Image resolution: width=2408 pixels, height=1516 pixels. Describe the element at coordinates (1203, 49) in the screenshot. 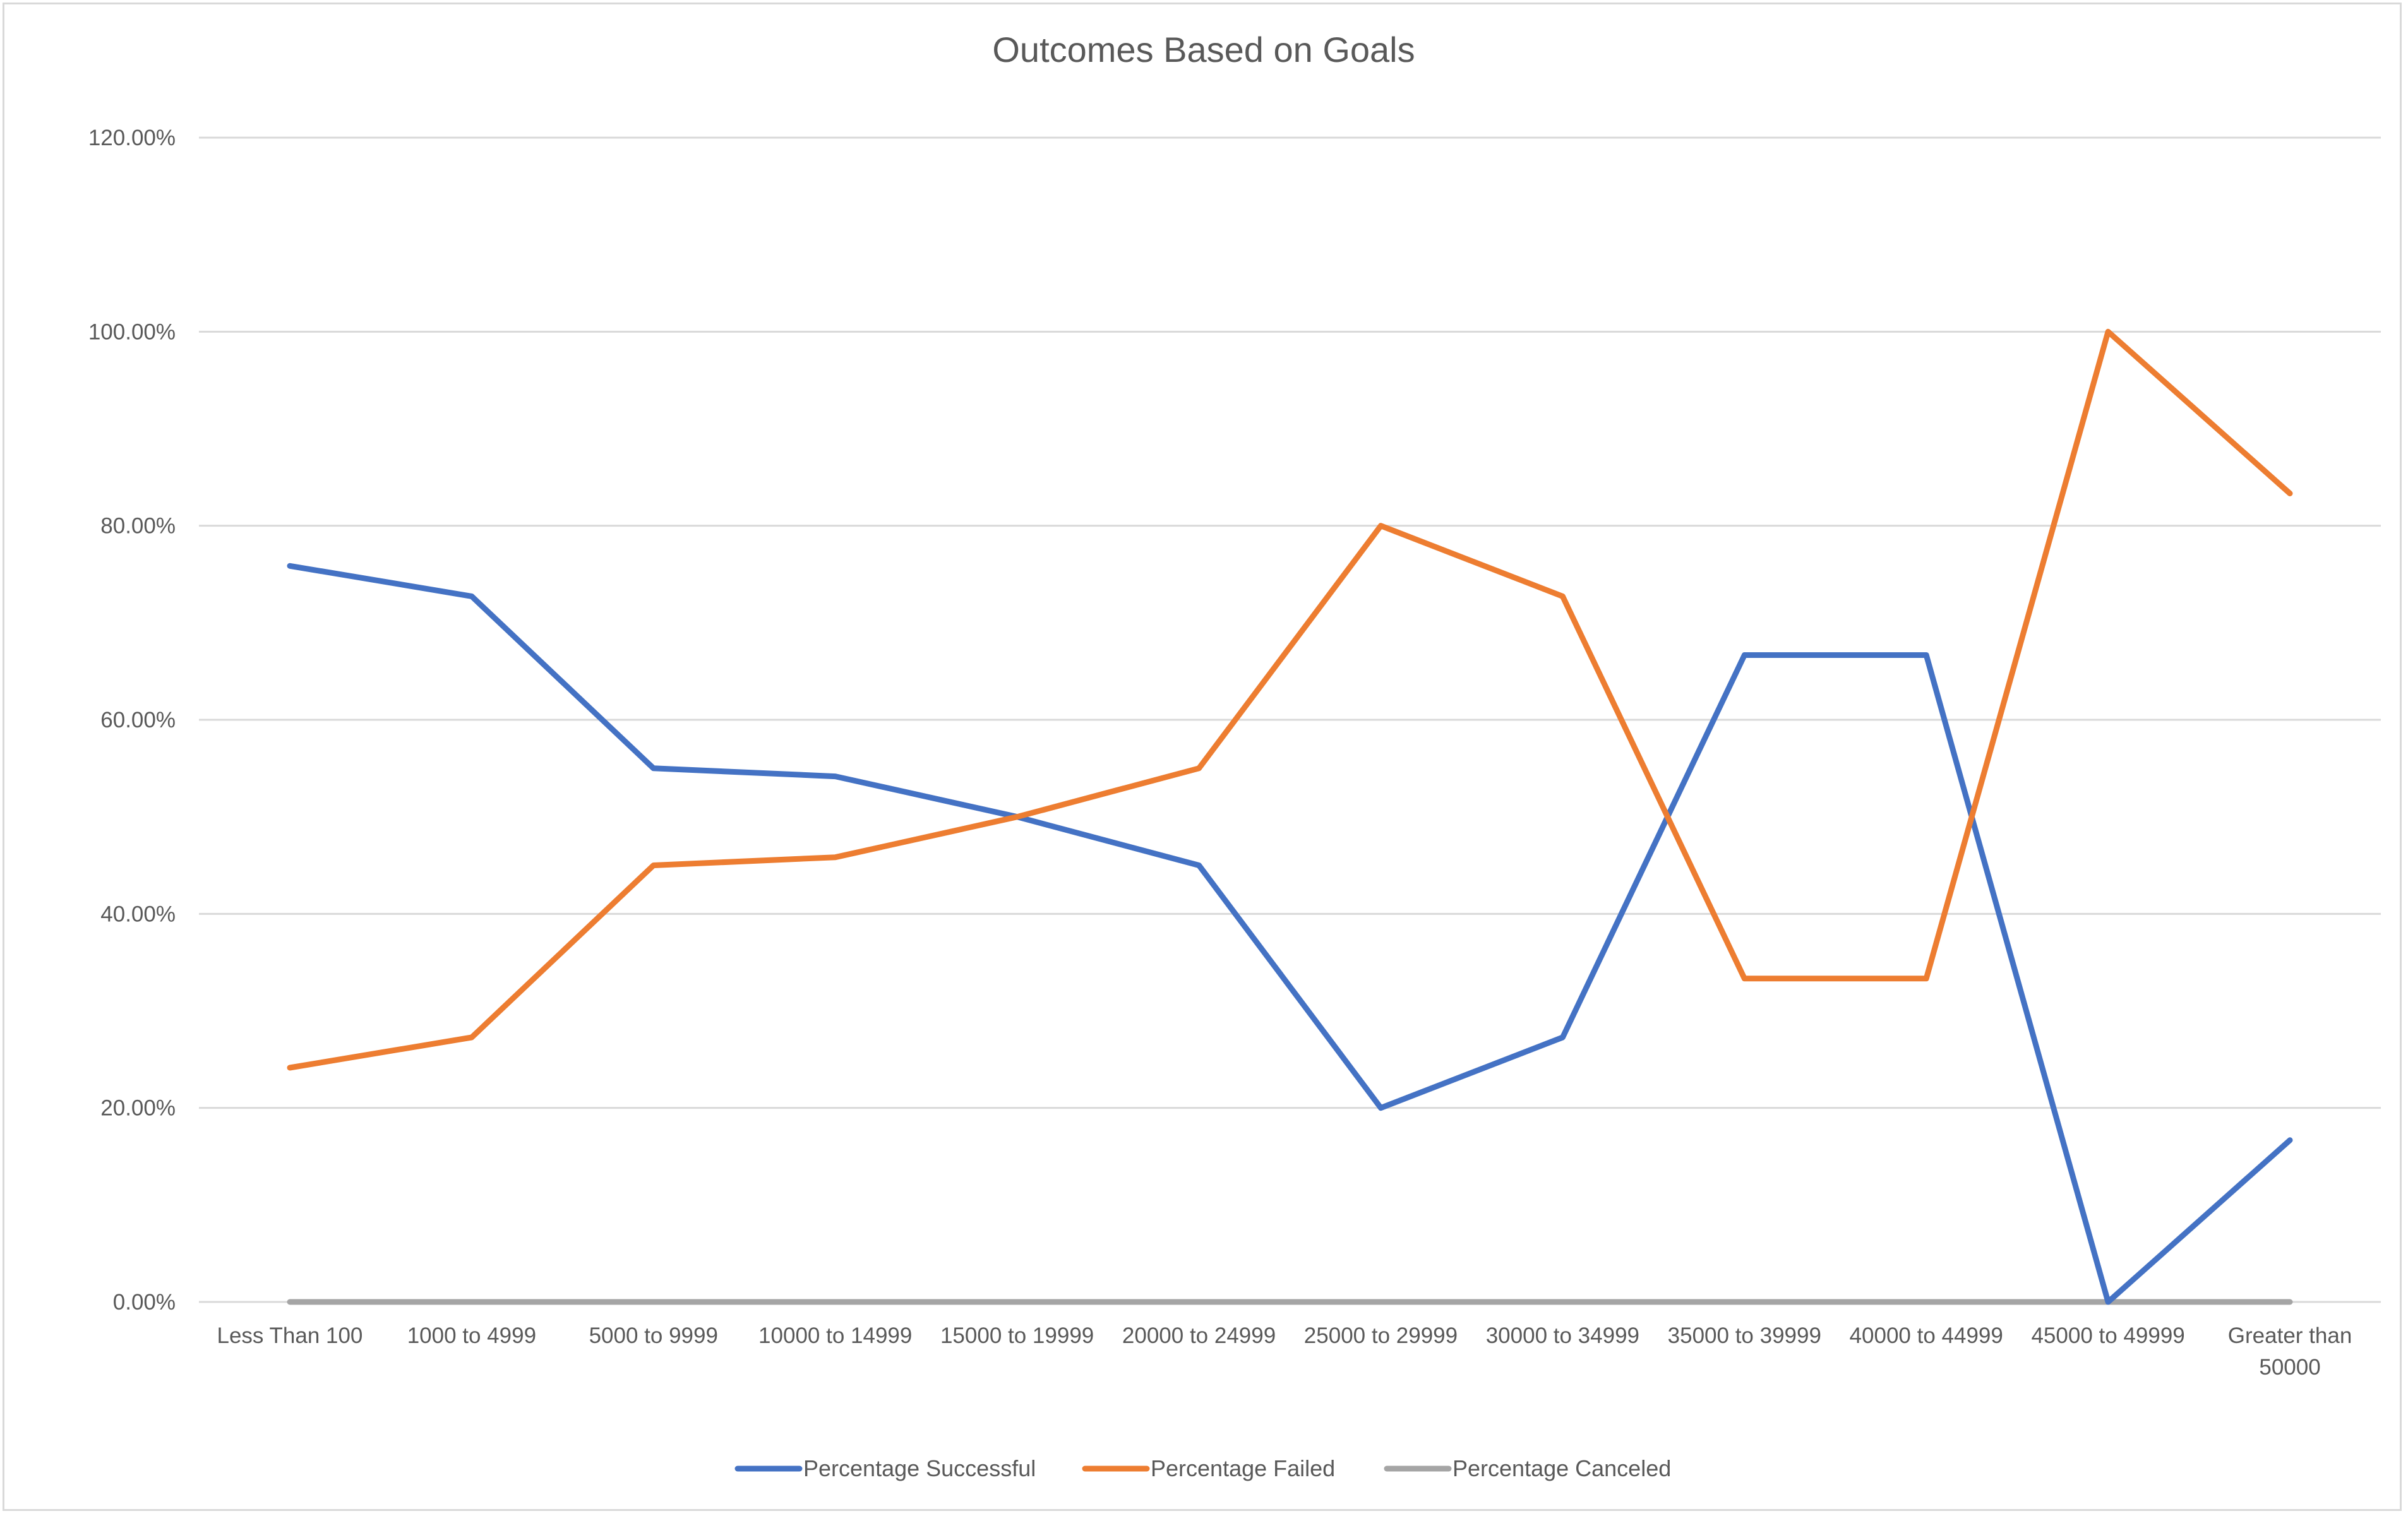

I see `chart-title: Outcomes Based on Goals` at that location.